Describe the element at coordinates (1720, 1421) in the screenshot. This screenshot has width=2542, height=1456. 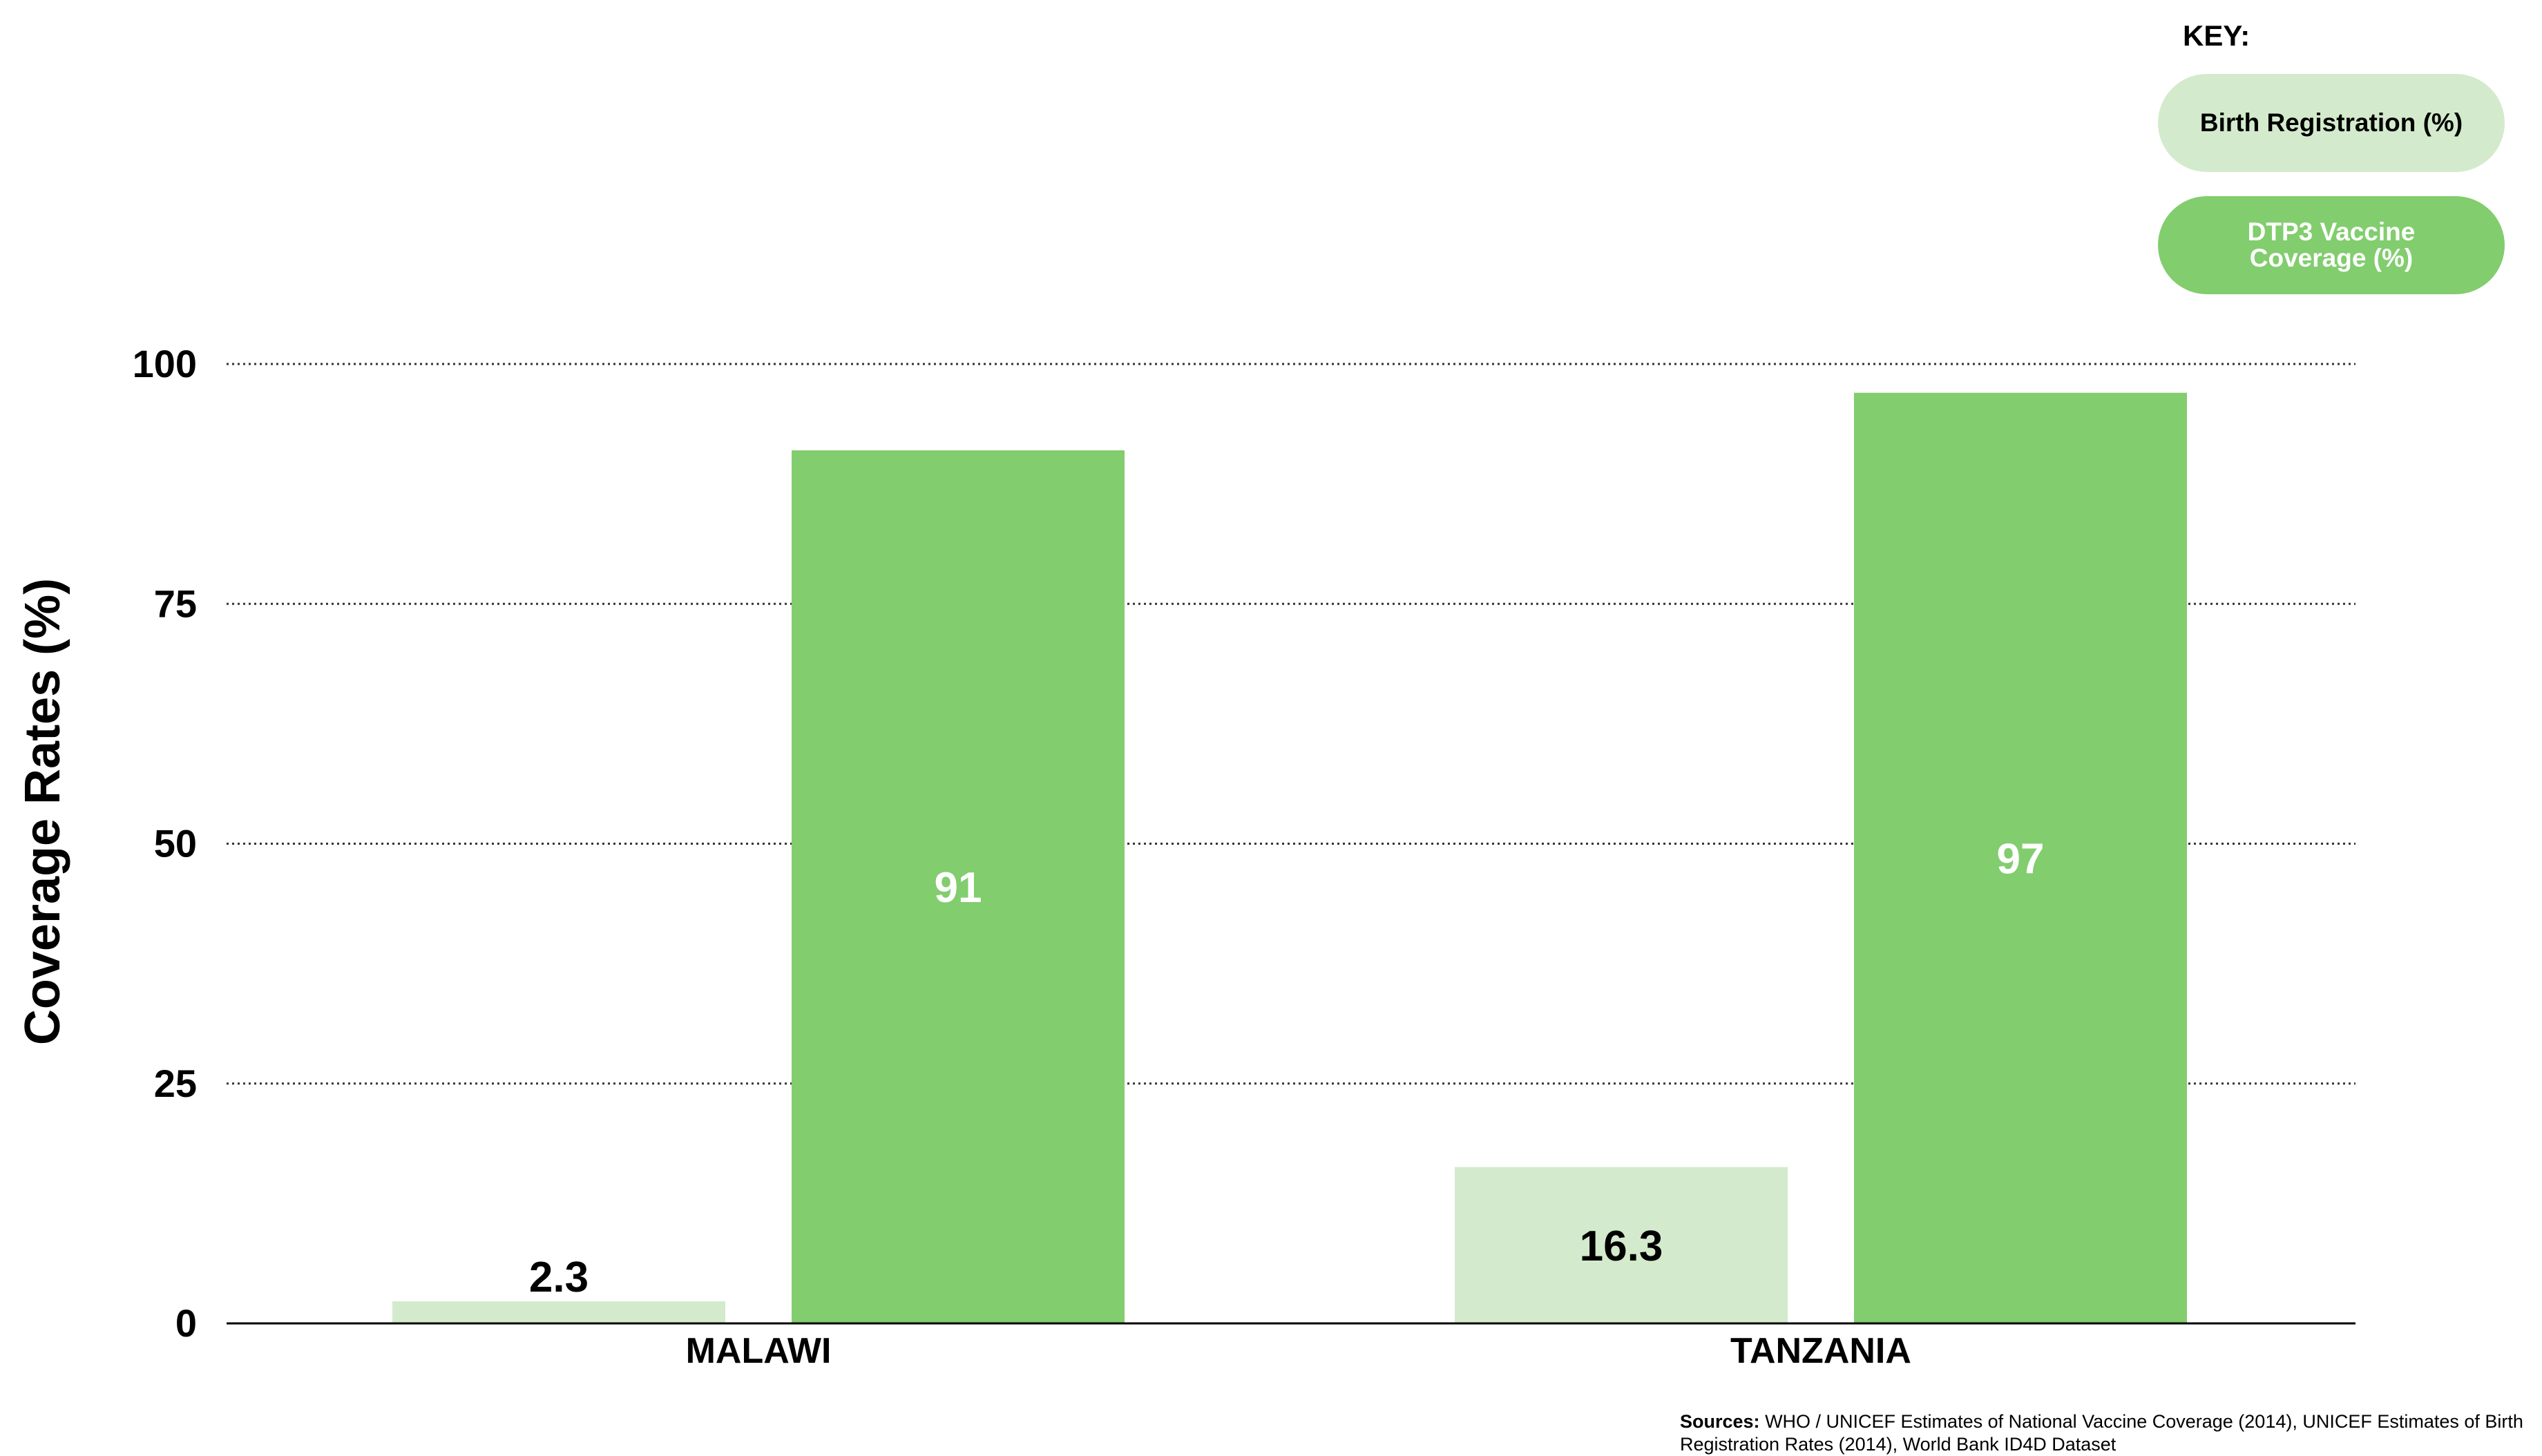
I see `sources-prefix: Sources:` at that location.